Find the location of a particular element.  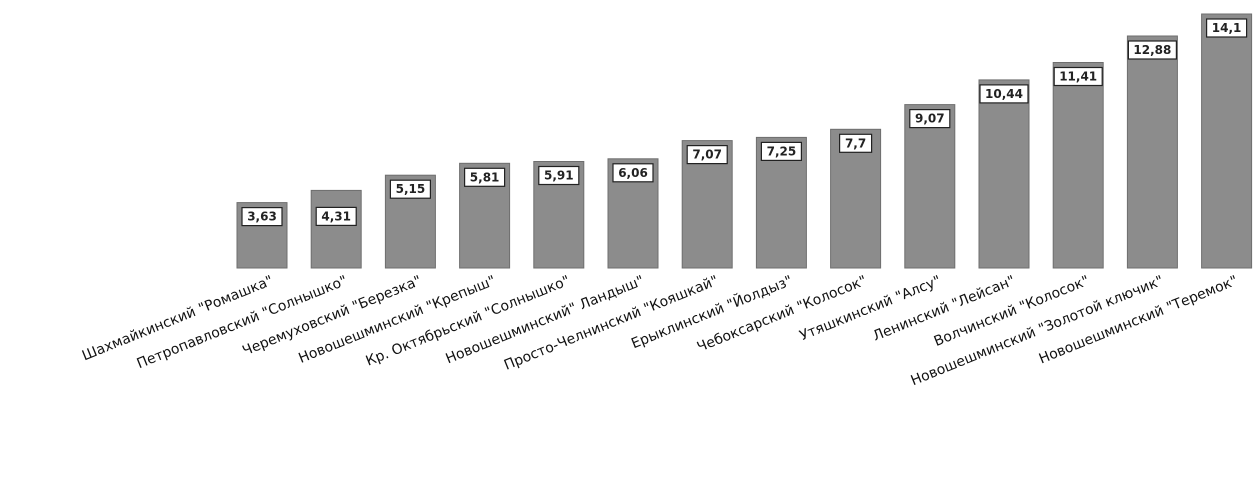

data-label: 5,15 is located at coordinates (411, 189).